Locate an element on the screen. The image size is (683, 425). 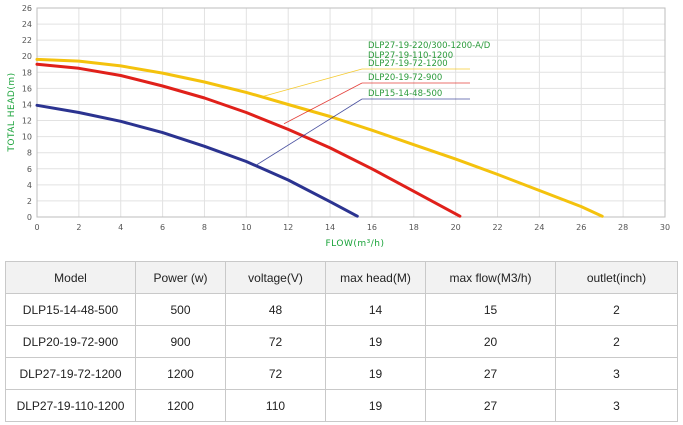
x-axis-label: FLOW(m³/h) is located at coordinates (355, 244).